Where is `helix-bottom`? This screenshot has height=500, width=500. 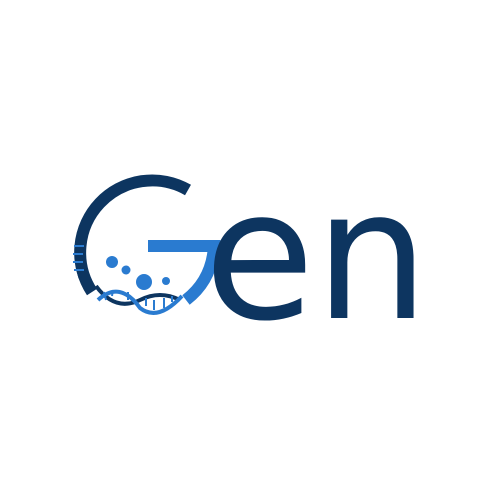 helix-bottom is located at coordinates (139, 299).